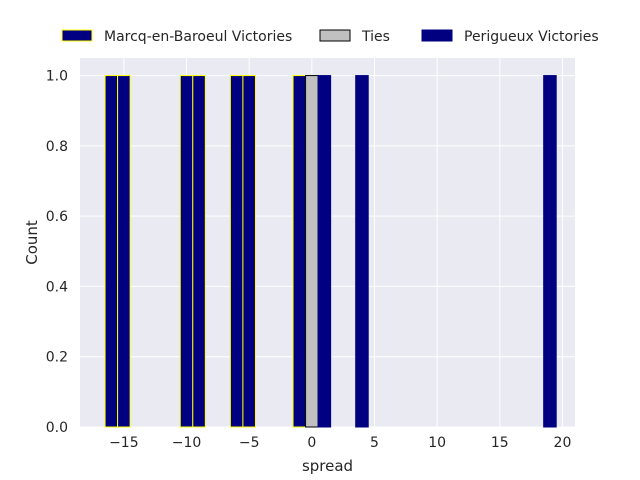 The width and height of the screenshot is (640, 480). Describe the element at coordinates (340, 443) in the screenshot. I see `x-tick-labels: −15 −10 −5 0 5 10 15 20` at that location.